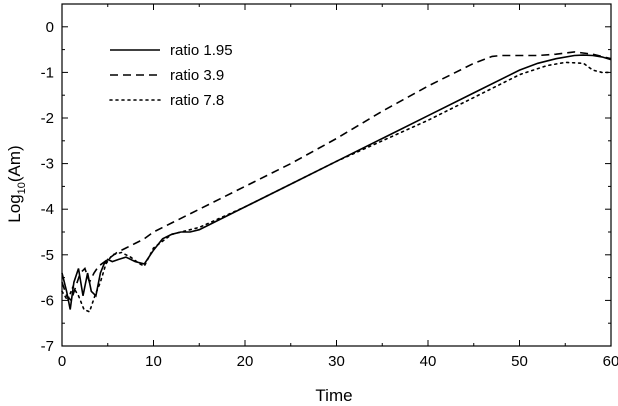 Image resolution: width=618 pixels, height=406 pixels. What do you see at coordinates (62, 361) in the screenshot?
I see `x-tick-label: 0` at bounding box center [62, 361].